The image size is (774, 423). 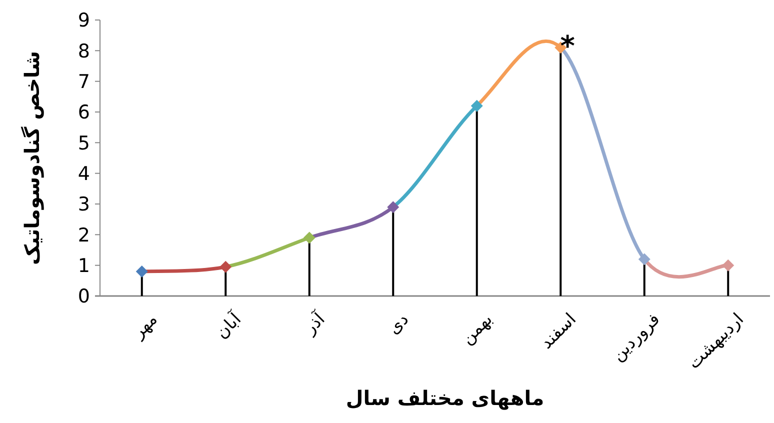 I want to click on x-tick-label: آبان, so click(x=228, y=325).